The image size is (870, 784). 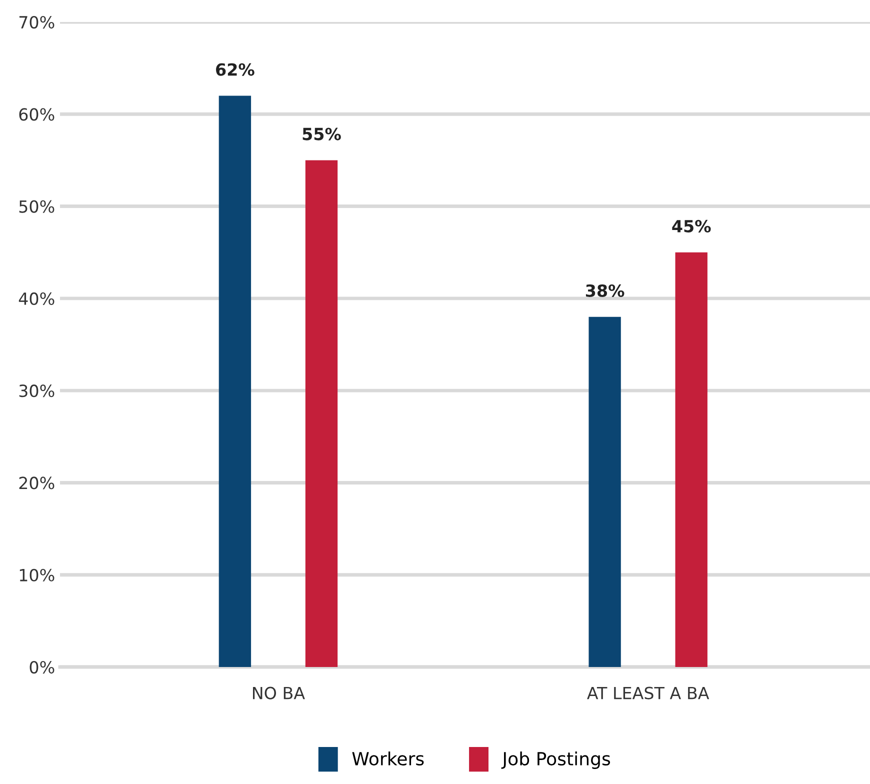 I want to click on y-tick-label: 50%, so click(x=36, y=206).